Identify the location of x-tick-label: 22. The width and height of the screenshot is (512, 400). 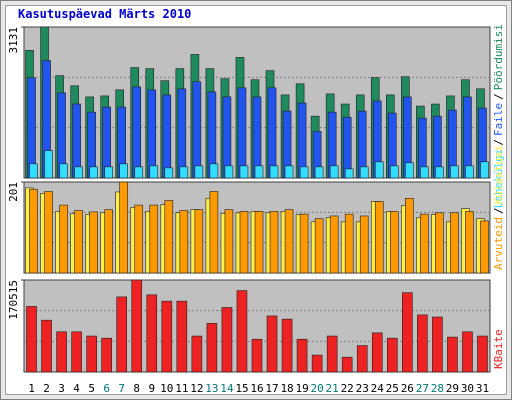
(347, 388).